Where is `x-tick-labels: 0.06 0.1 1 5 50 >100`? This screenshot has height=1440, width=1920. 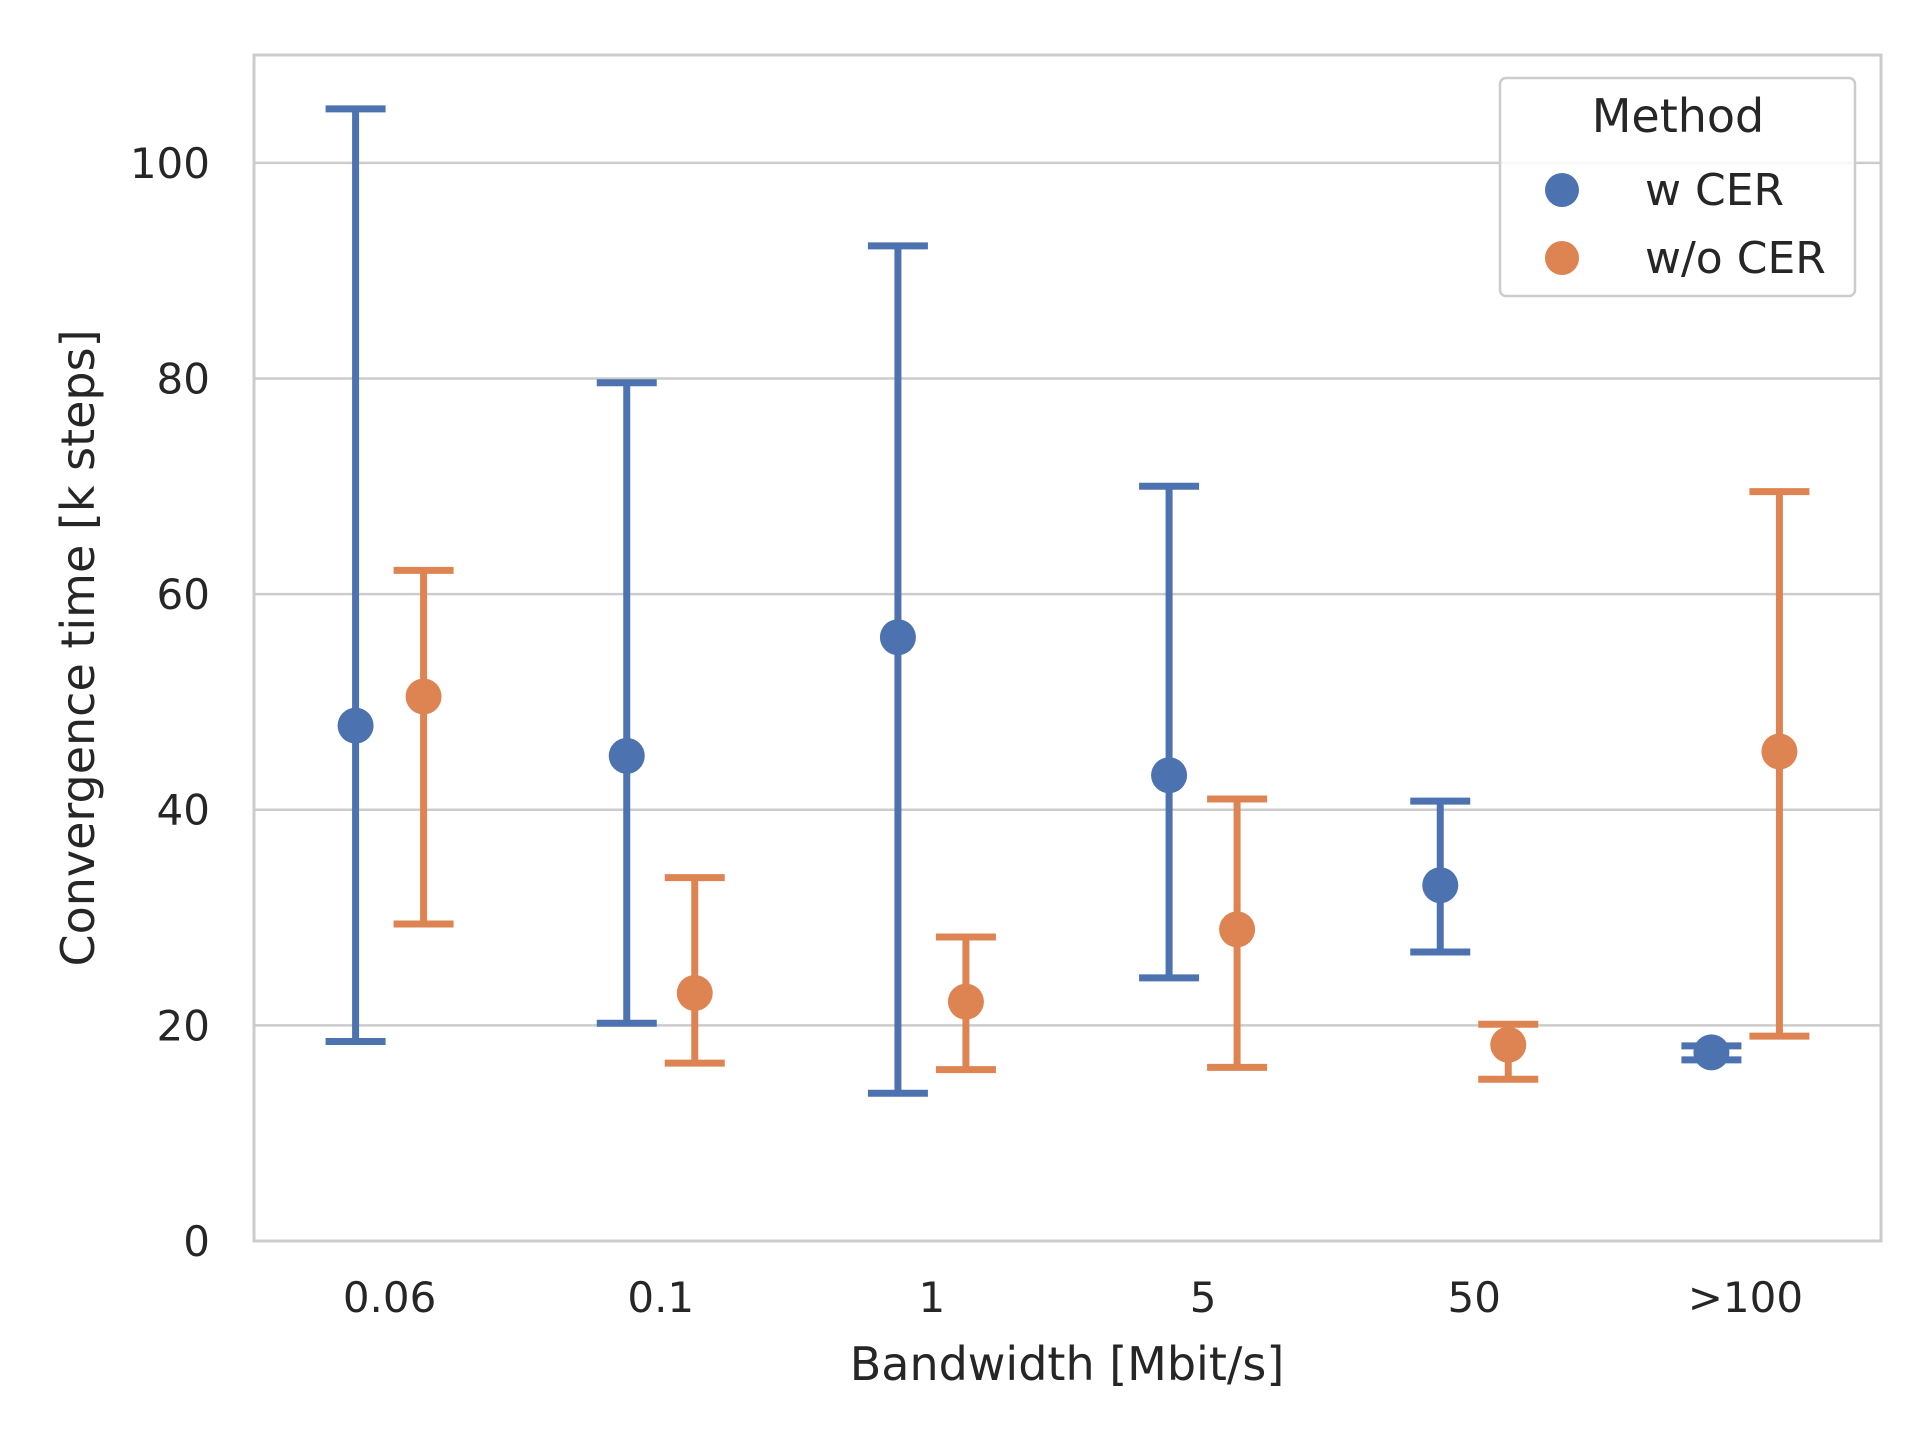 x-tick-labels: 0.06 0.1 1 5 50 >100 is located at coordinates (1073, 1297).